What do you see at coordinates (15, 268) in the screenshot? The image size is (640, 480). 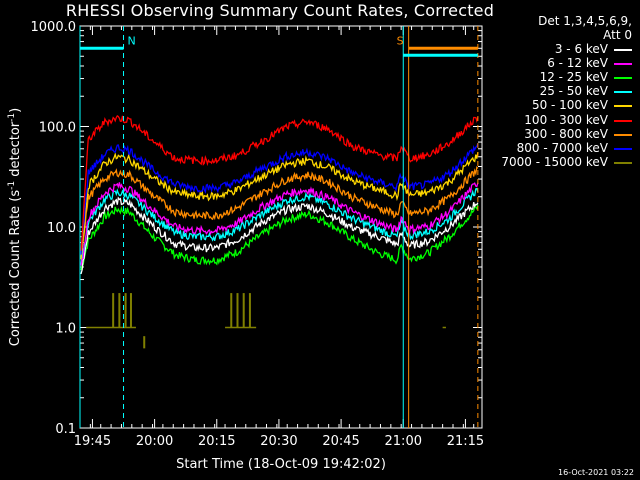 I see `y-axis-label-part: Corrected Count Rate (s` at bounding box center [15, 268].